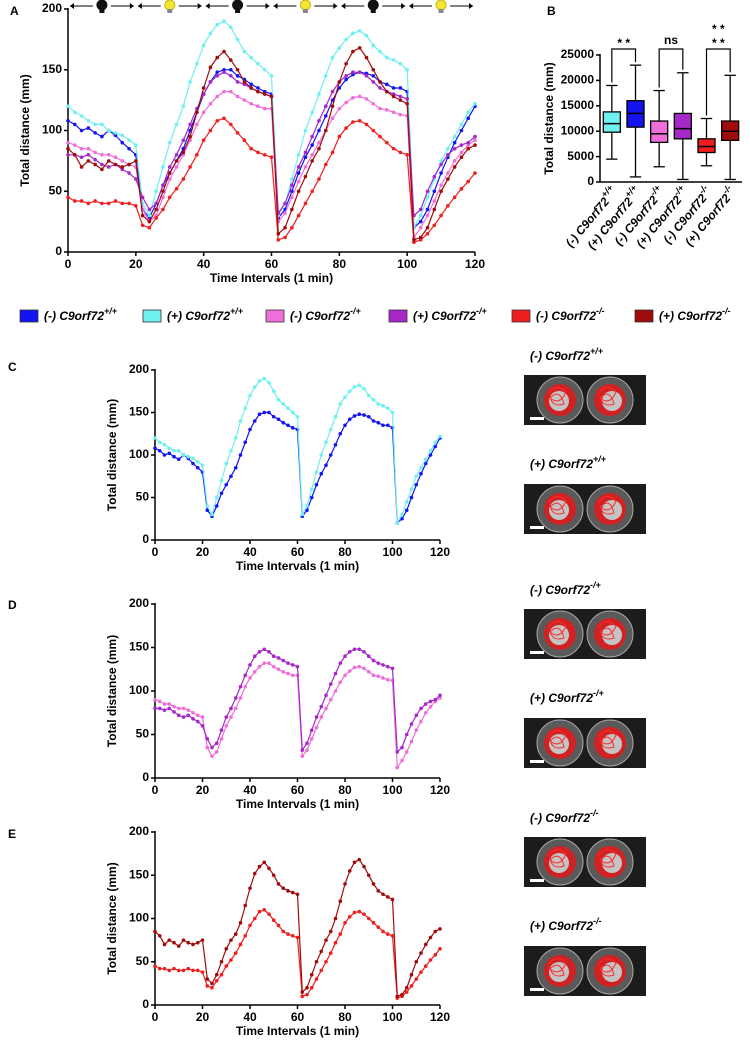 The image size is (750, 1041). I want to click on track, so click(557, 630).